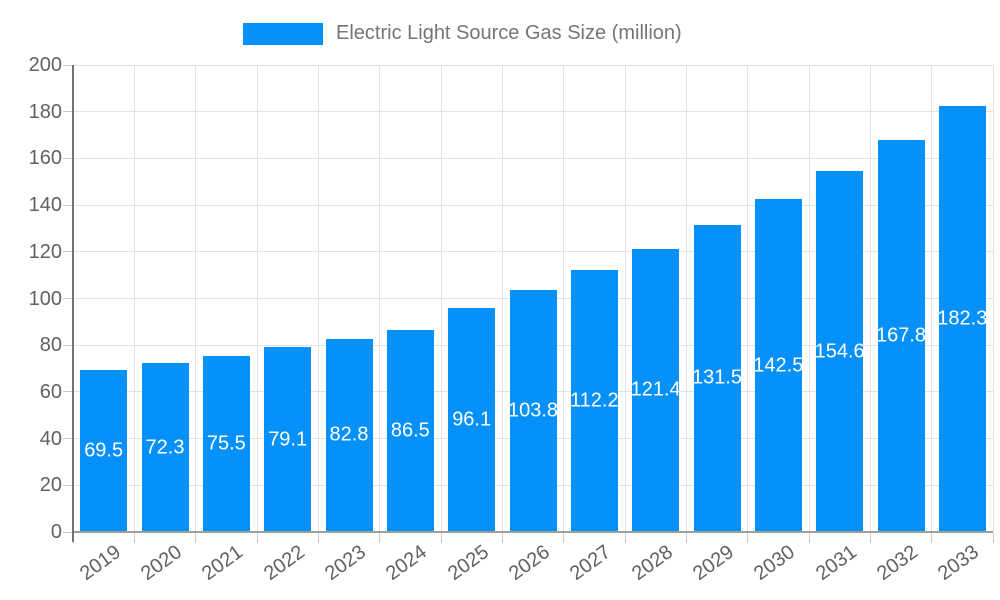 This screenshot has width=1000, height=600. Describe the element at coordinates (73, 303) in the screenshot. I see `y-axis-line` at that location.